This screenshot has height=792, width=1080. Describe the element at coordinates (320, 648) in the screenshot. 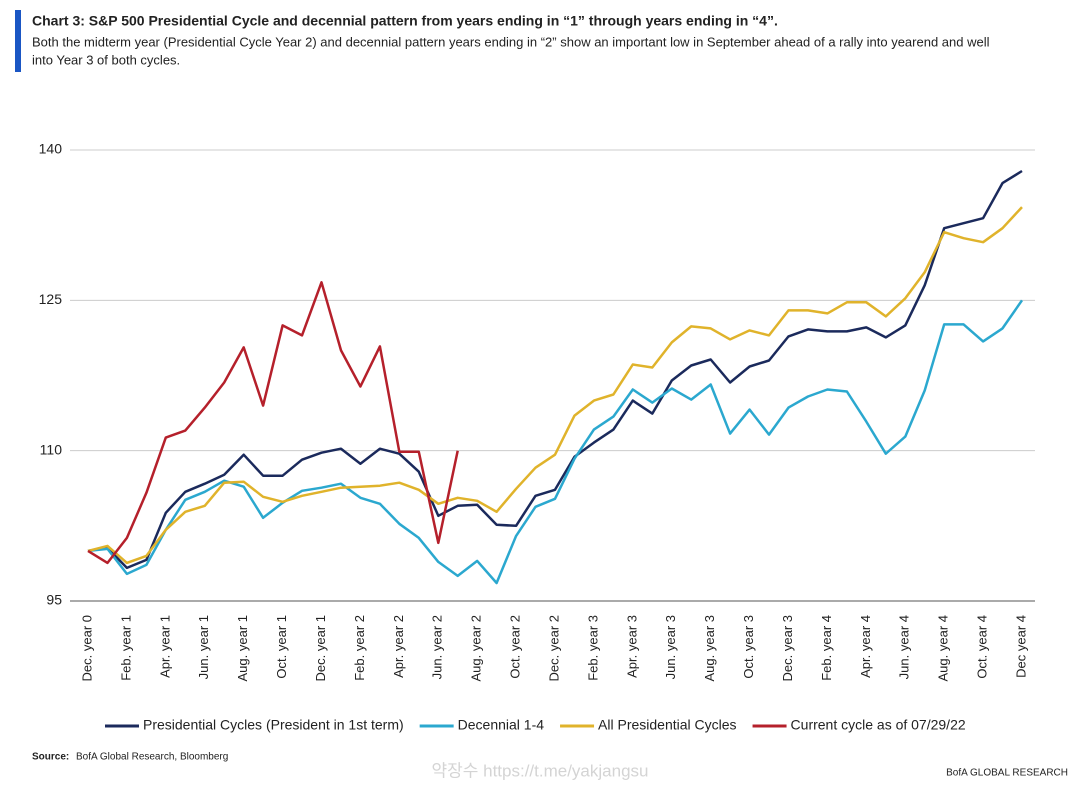

I see `x-tick-label: Dec. year 1` at that location.